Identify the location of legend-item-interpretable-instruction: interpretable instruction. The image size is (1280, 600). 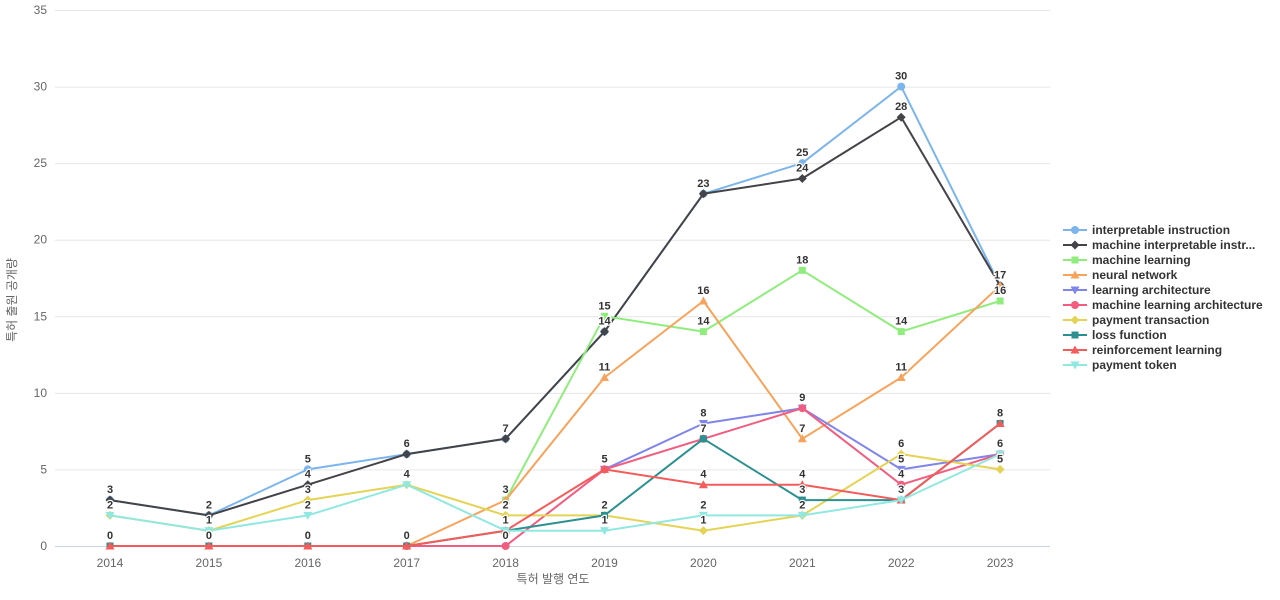
(1163, 229).